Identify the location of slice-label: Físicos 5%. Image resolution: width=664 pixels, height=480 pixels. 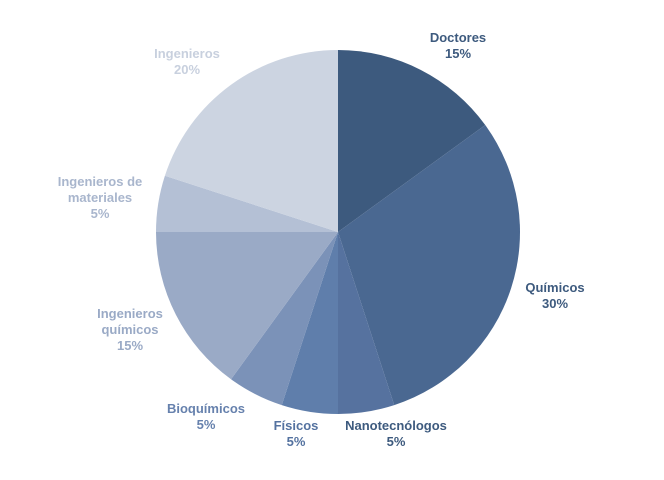
(296, 434).